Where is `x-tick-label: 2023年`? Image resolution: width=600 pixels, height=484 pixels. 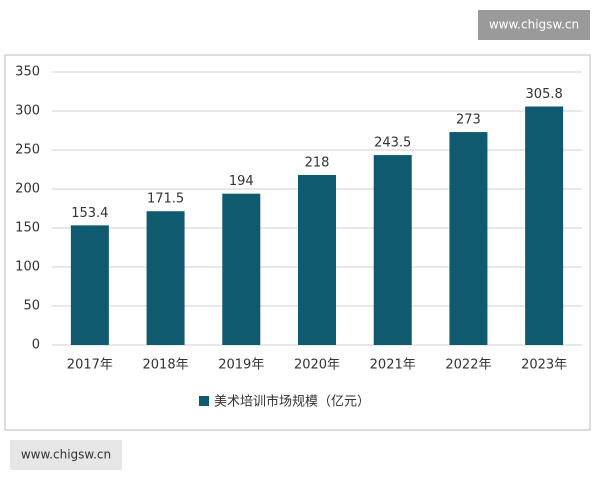
x-tick-label: 2023年 is located at coordinates (544, 365).